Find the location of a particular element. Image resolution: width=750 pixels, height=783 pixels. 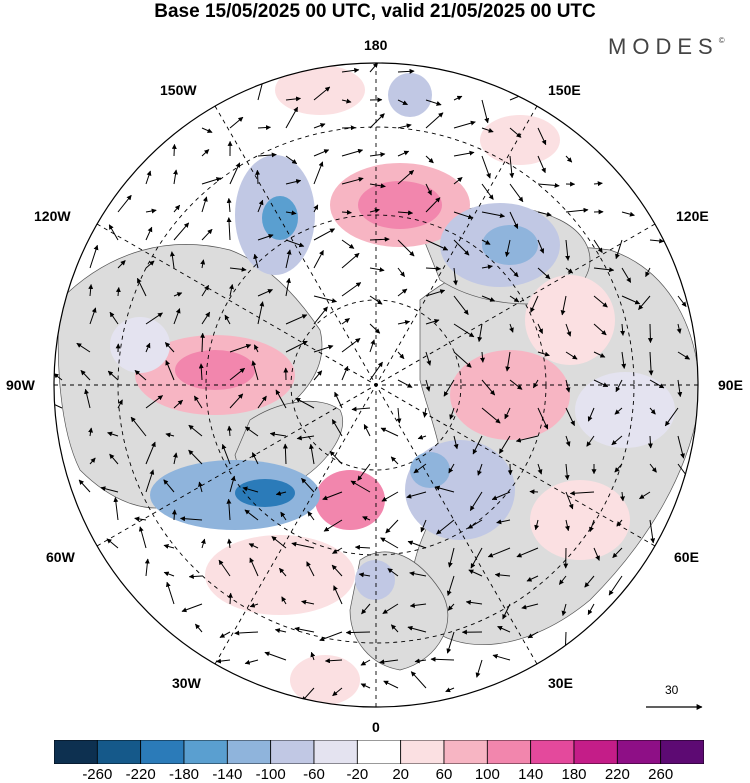

brand-text: MODES is located at coordinates (663, 46).